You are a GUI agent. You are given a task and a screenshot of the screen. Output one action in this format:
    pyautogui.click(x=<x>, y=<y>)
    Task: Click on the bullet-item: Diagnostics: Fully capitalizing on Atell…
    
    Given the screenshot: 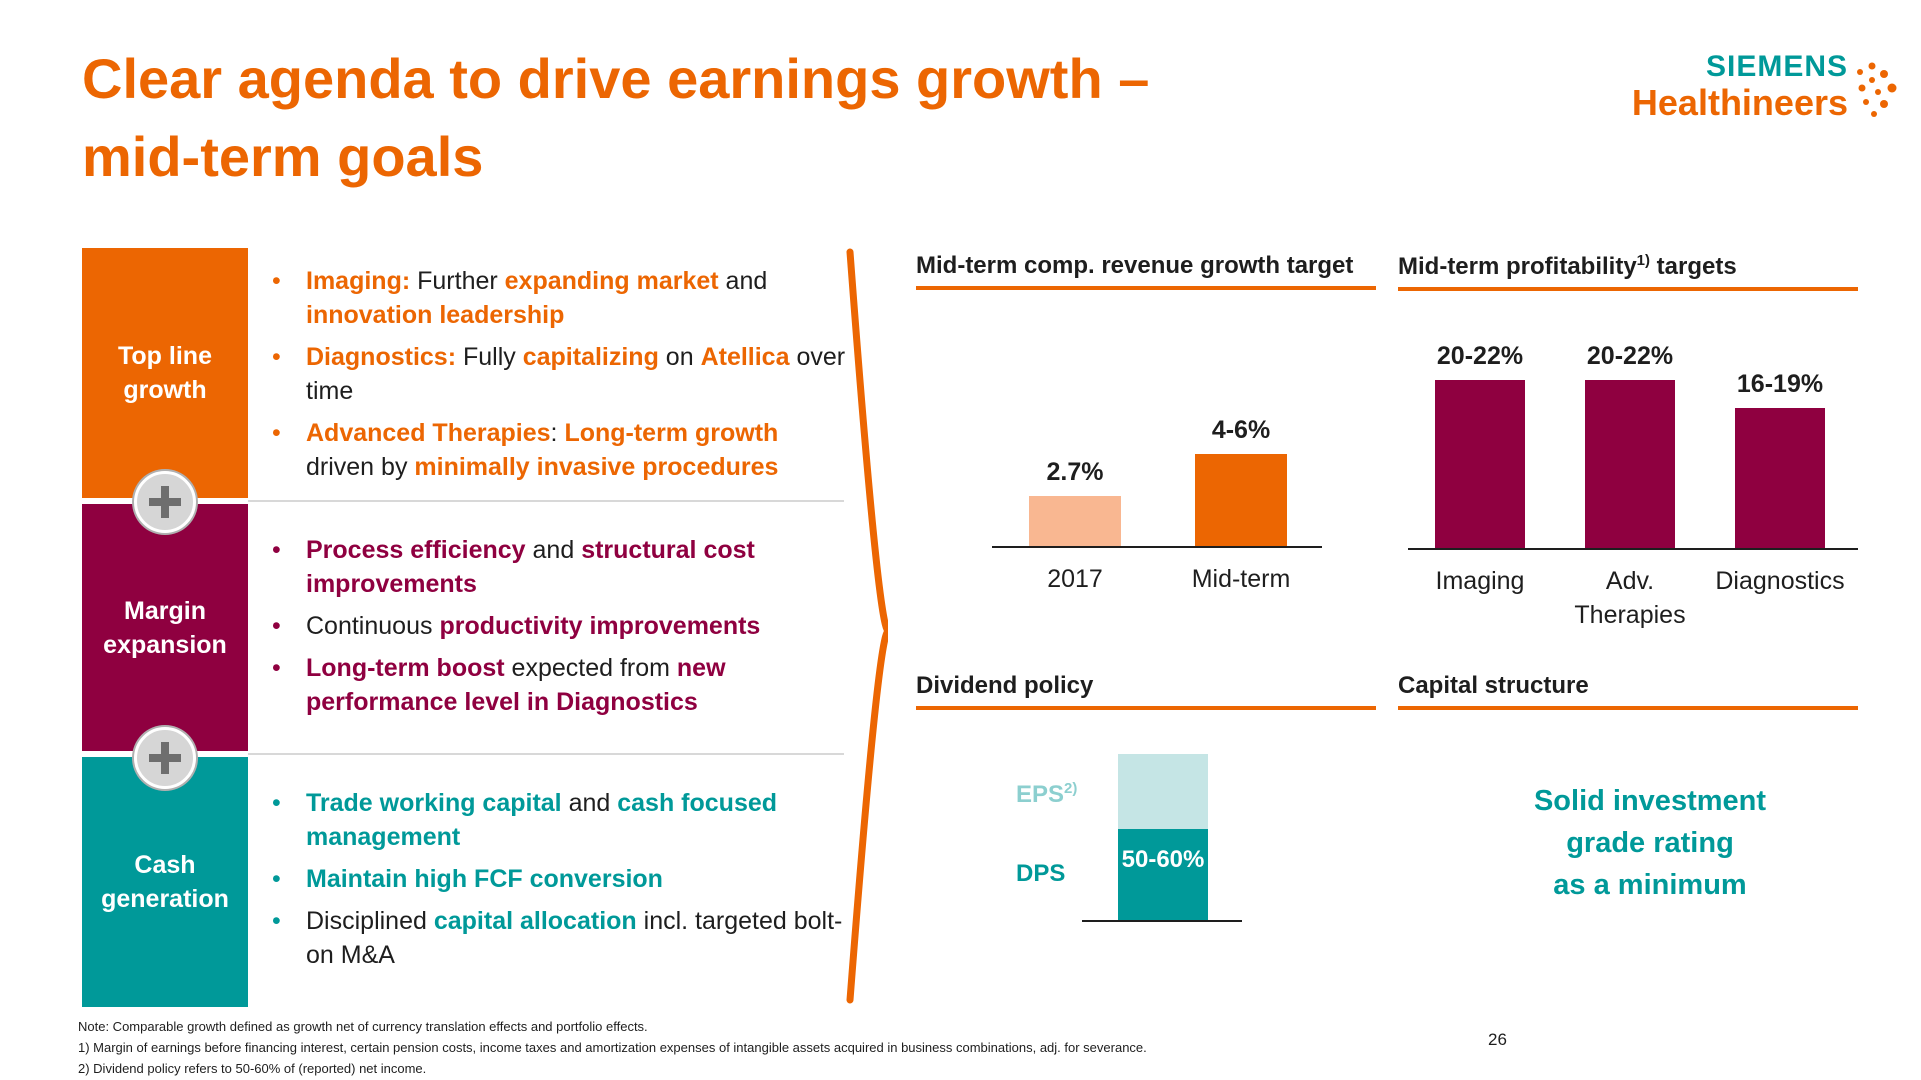 What is the action you would take?
    pyautogui.click(x=560, y=374)
    